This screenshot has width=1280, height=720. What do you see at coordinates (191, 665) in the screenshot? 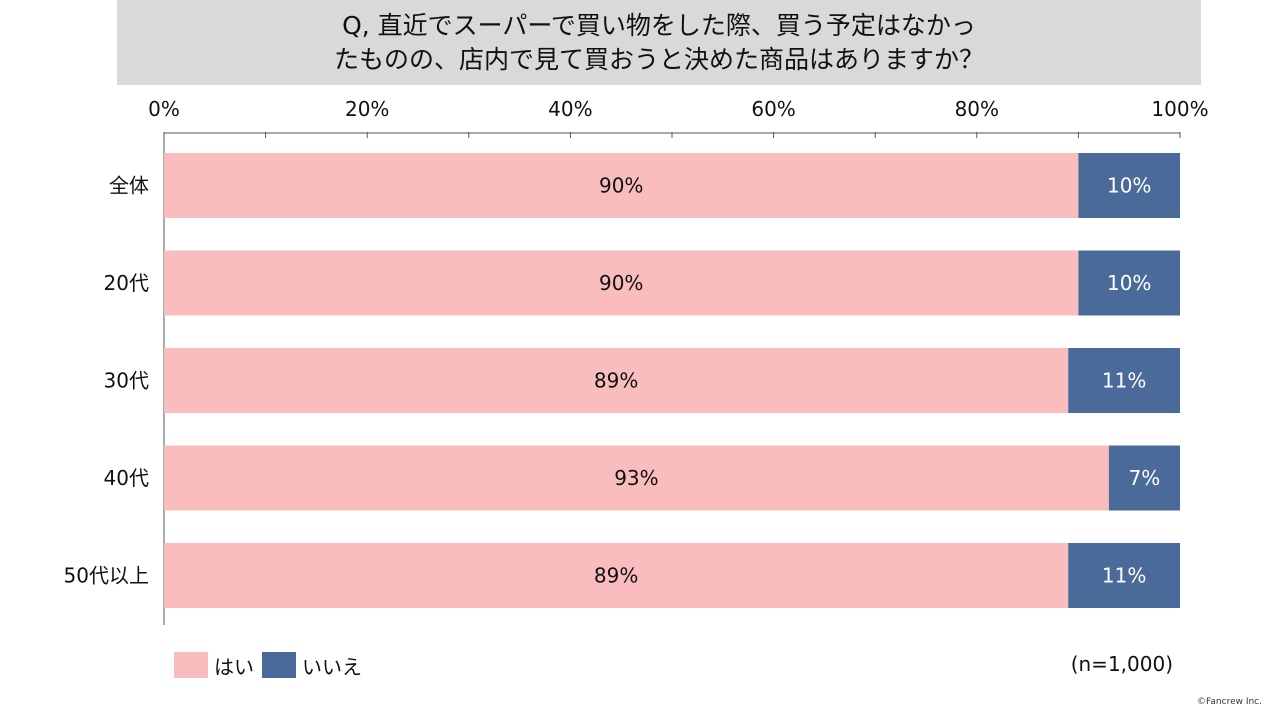
I see `legend-swatch-yes` at bounding box center [191, 665].